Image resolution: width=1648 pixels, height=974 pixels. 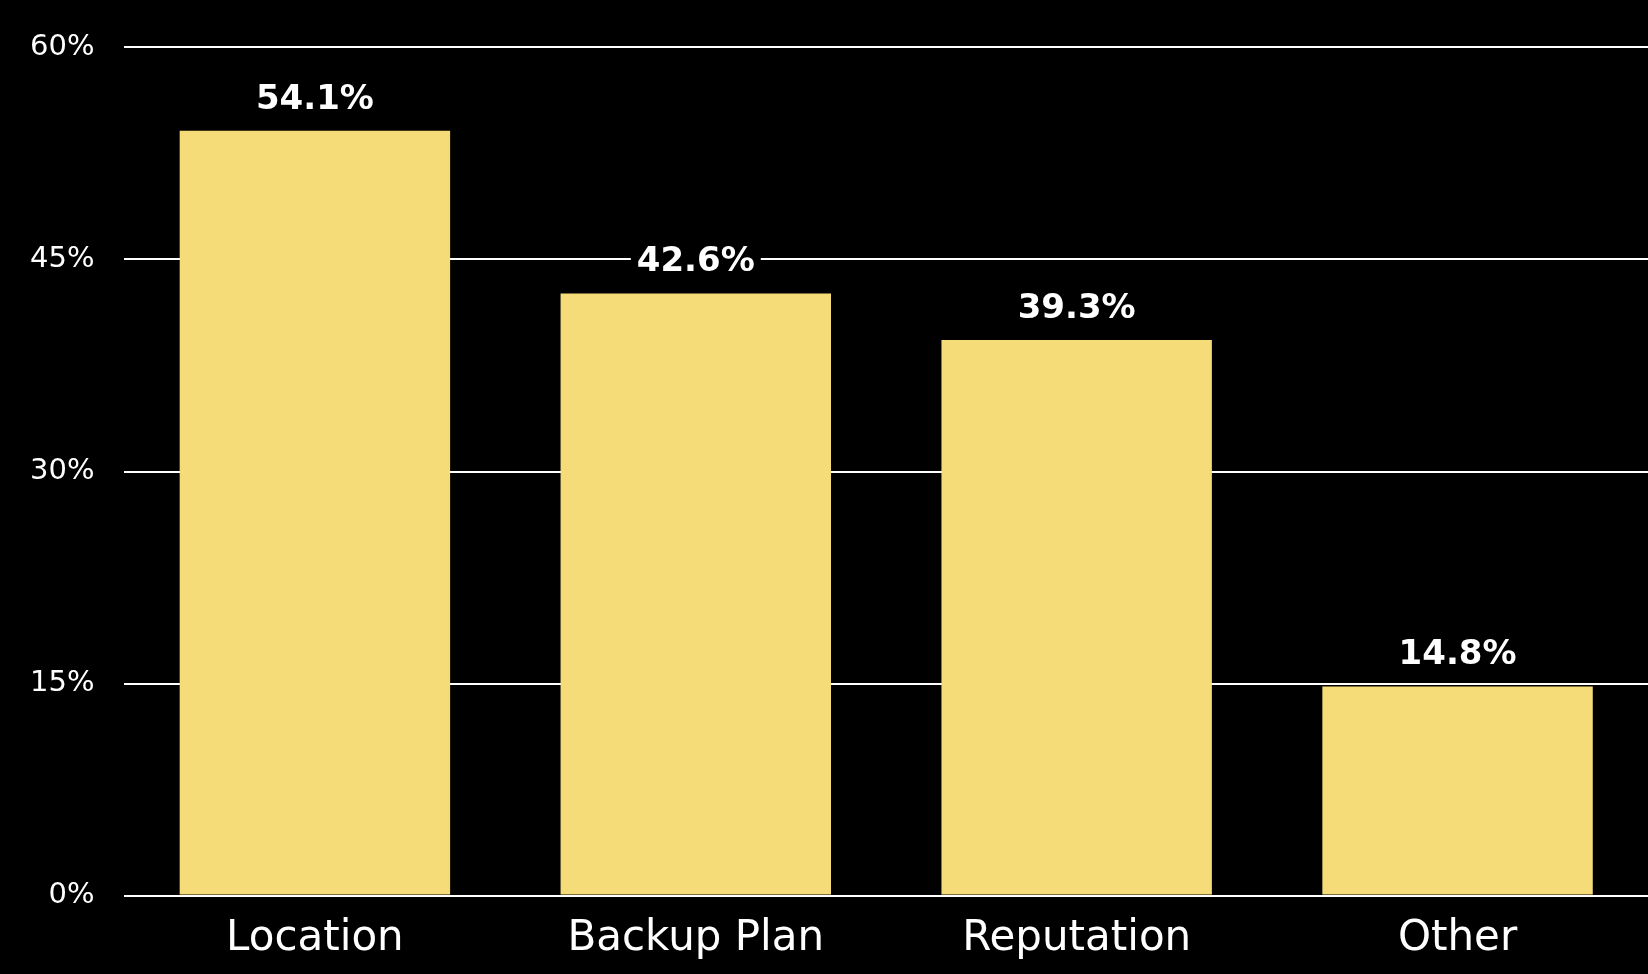 I want to click on data-label: 54.1%, so click(x=314, y=96).